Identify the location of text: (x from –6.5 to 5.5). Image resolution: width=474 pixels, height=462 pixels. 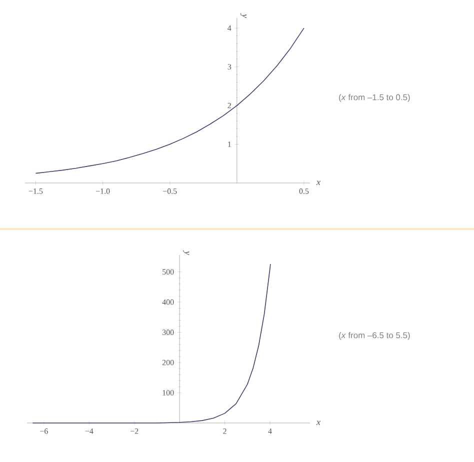
(374, 336).